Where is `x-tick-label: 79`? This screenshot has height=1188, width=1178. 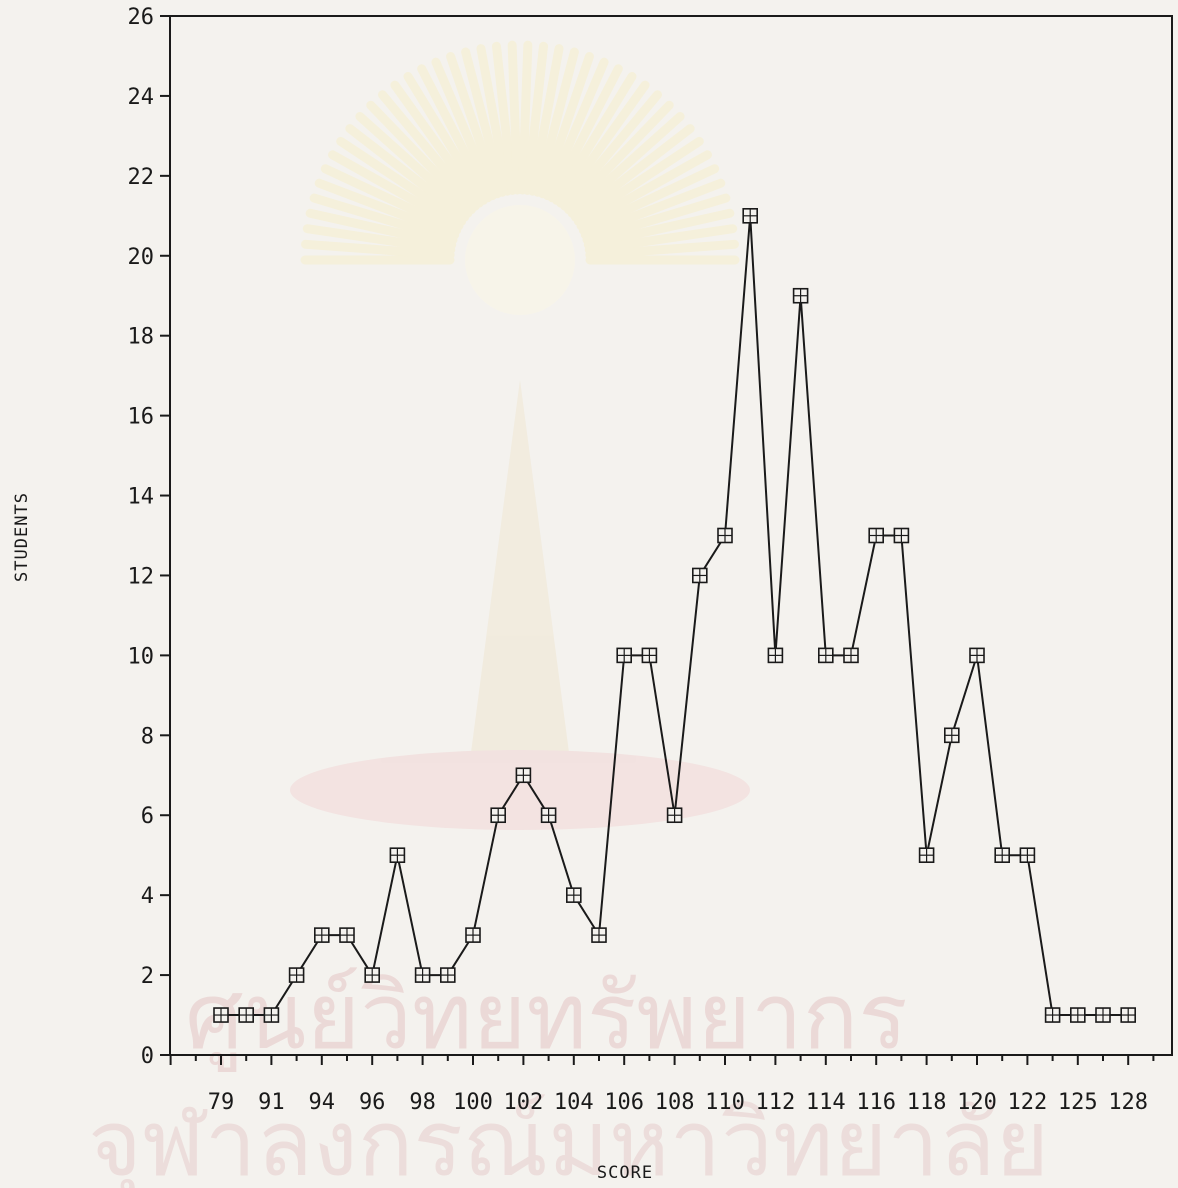 x-tick-label: 79 is located at coordinates (221, 1102).